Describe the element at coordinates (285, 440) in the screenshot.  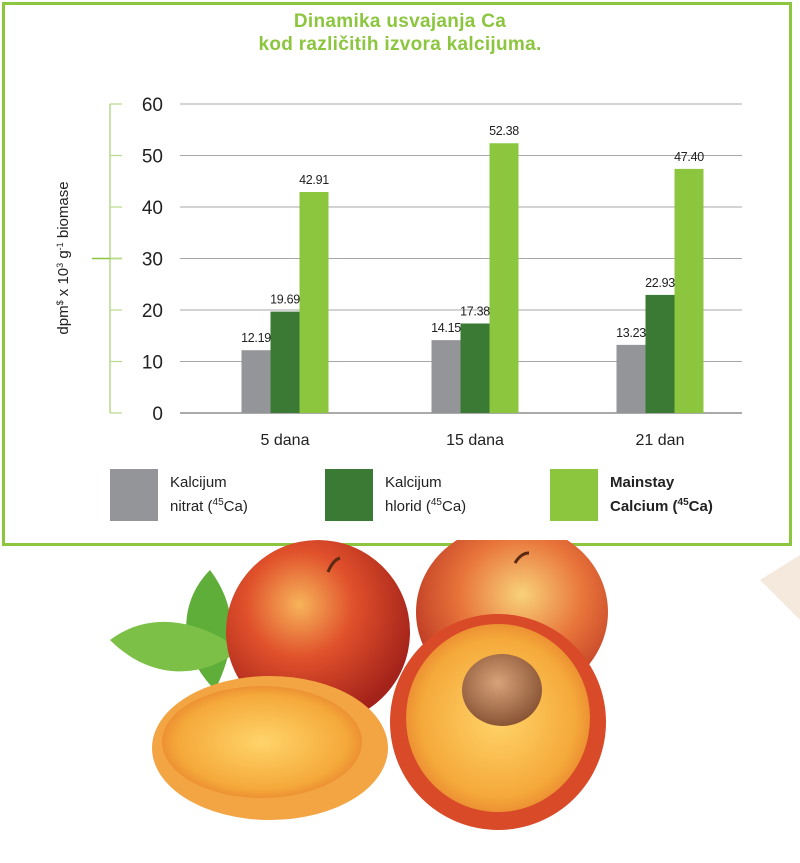
I see `x-tick-label: 5 dana` at that location.